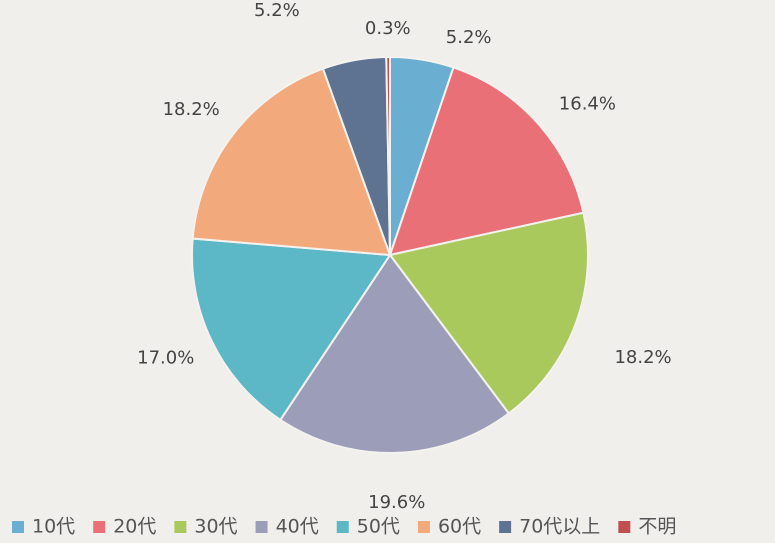  Describe the element at coordinates (297, 527) in the screenshot. I see `legend-label: 40代` at that location.